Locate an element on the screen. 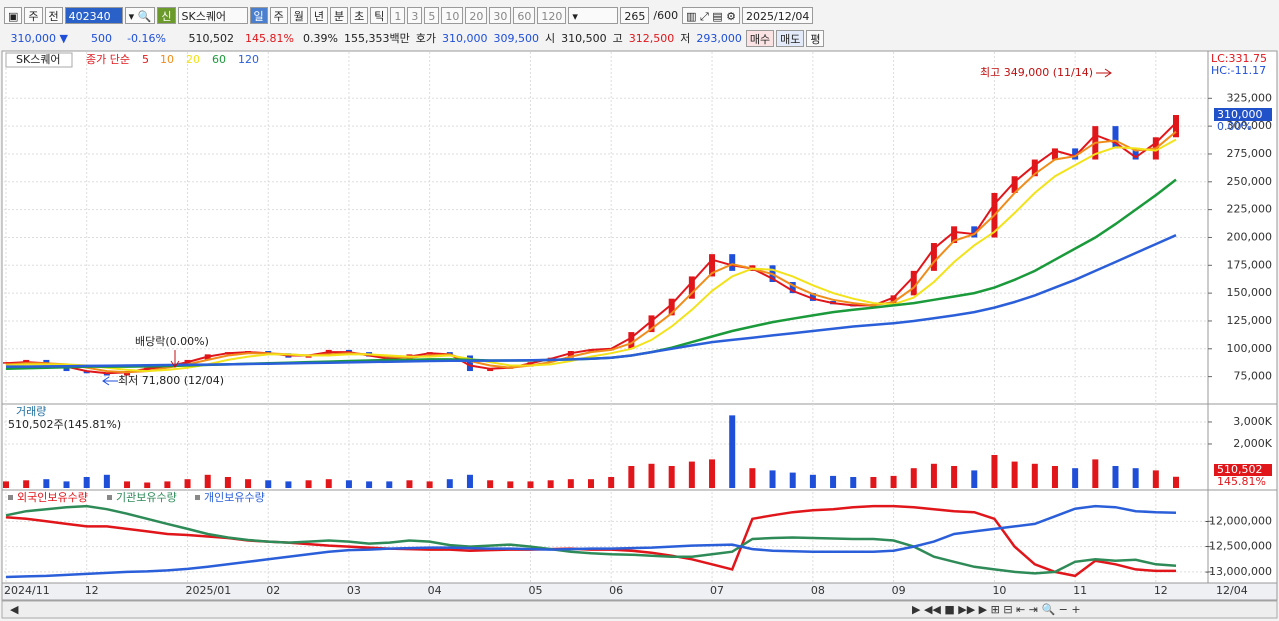 This screenshot has width=1279, height=621. current-label: 310,000 is located at coordinates (1240, 114).